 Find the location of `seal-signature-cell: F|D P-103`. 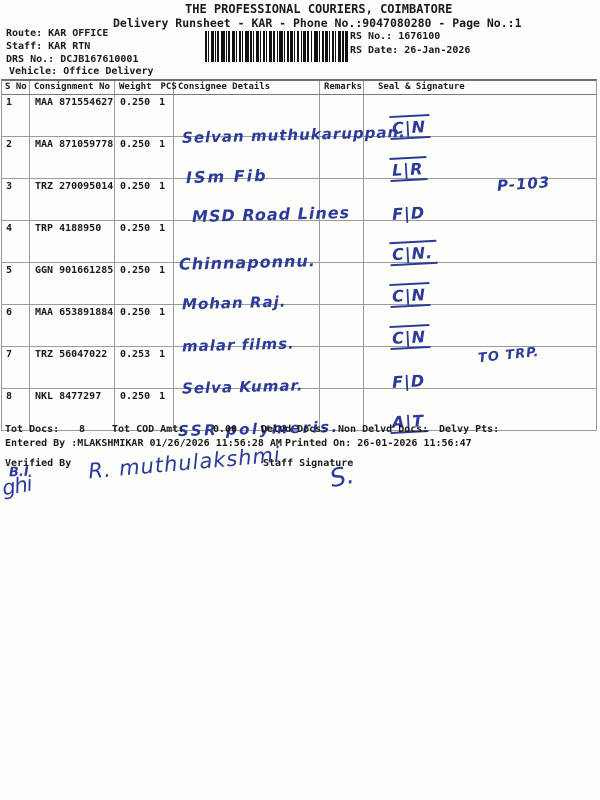

seal-signature-cell: F|D P-103 is located at coordinates (480, 198).